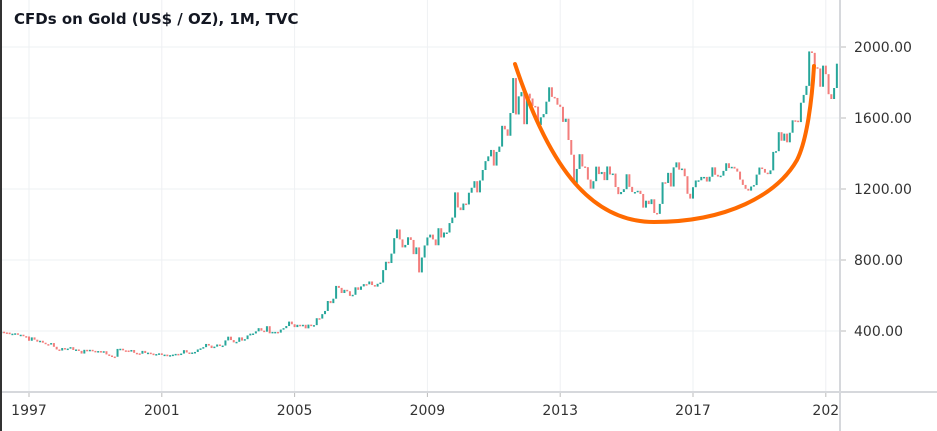  Describe the element at coordinates (162, 411) in the screenshot. I see `x-tick-label: 2001` at that location.